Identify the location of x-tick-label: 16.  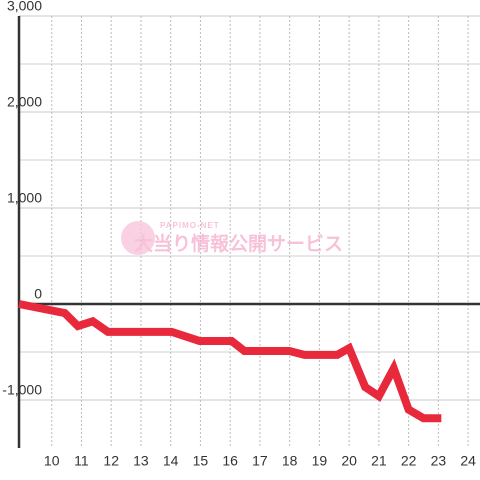
(230, 461).